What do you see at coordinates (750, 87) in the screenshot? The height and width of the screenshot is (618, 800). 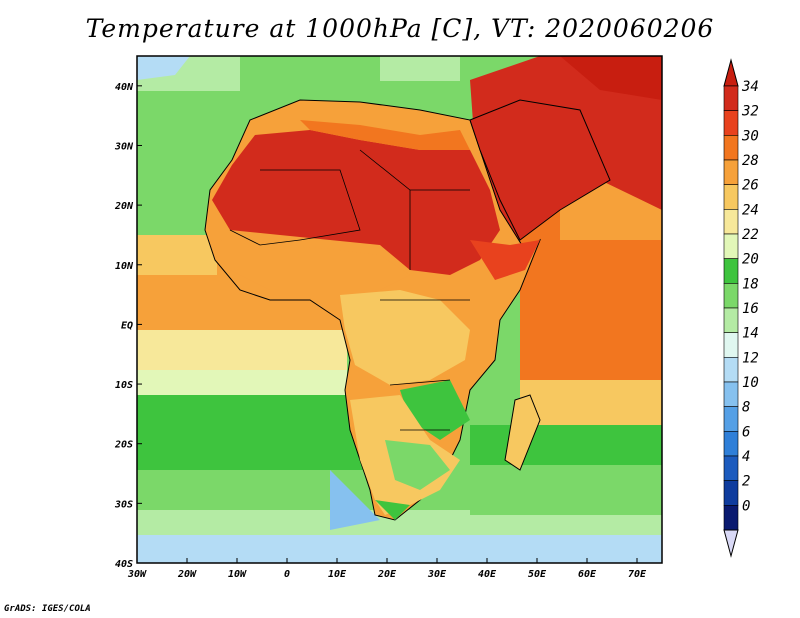 I see `colorbar-label: 34` at bounding box center [750, 87].